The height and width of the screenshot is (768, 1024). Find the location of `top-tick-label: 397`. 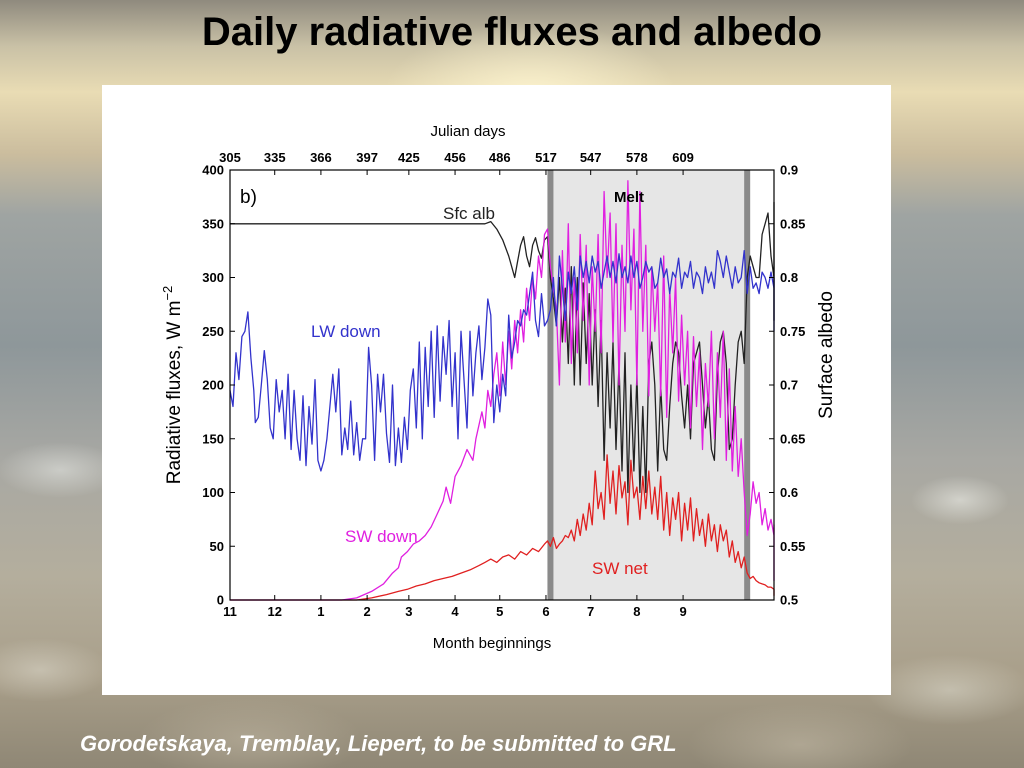

top-tick-label: 397 is located at coordinates (367, 157).